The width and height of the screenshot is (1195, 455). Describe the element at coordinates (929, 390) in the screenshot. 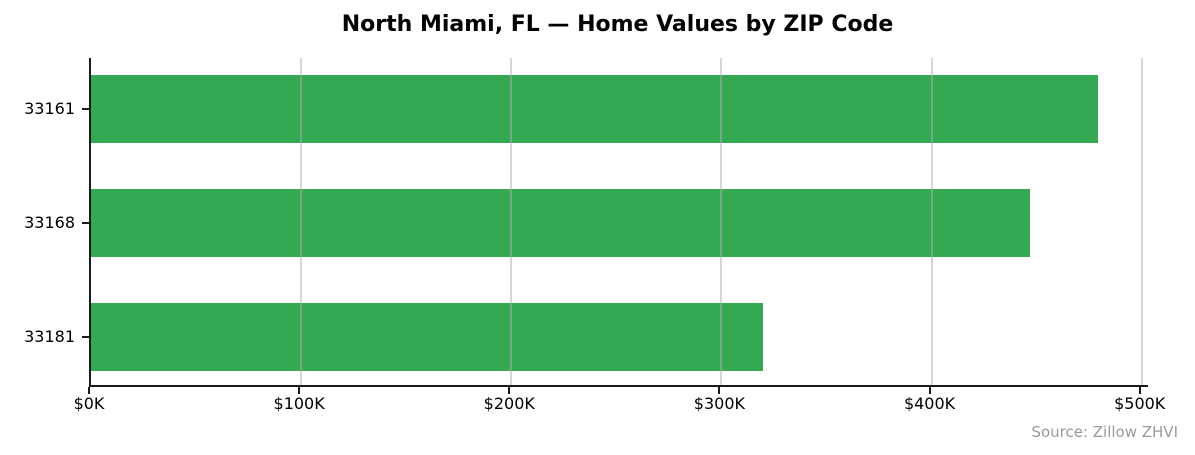

I see `x-tick-$400K` at that location.